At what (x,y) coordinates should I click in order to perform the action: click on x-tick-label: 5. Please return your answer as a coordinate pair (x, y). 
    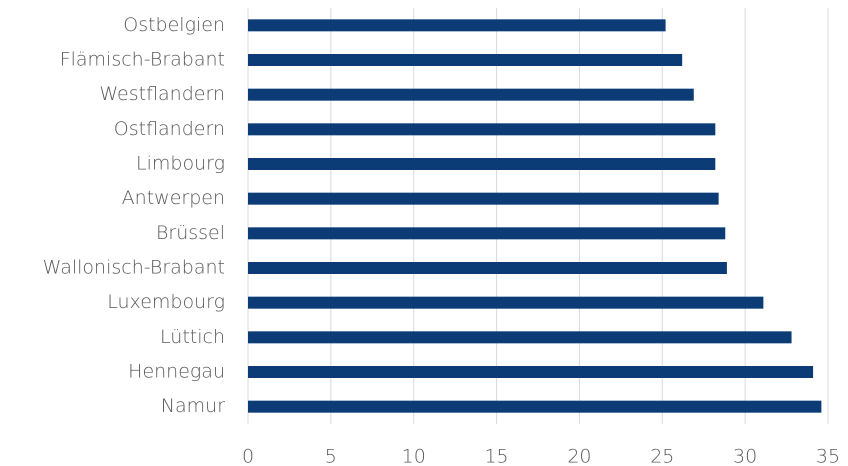
    Looking at the image, I should click on (331, 456).